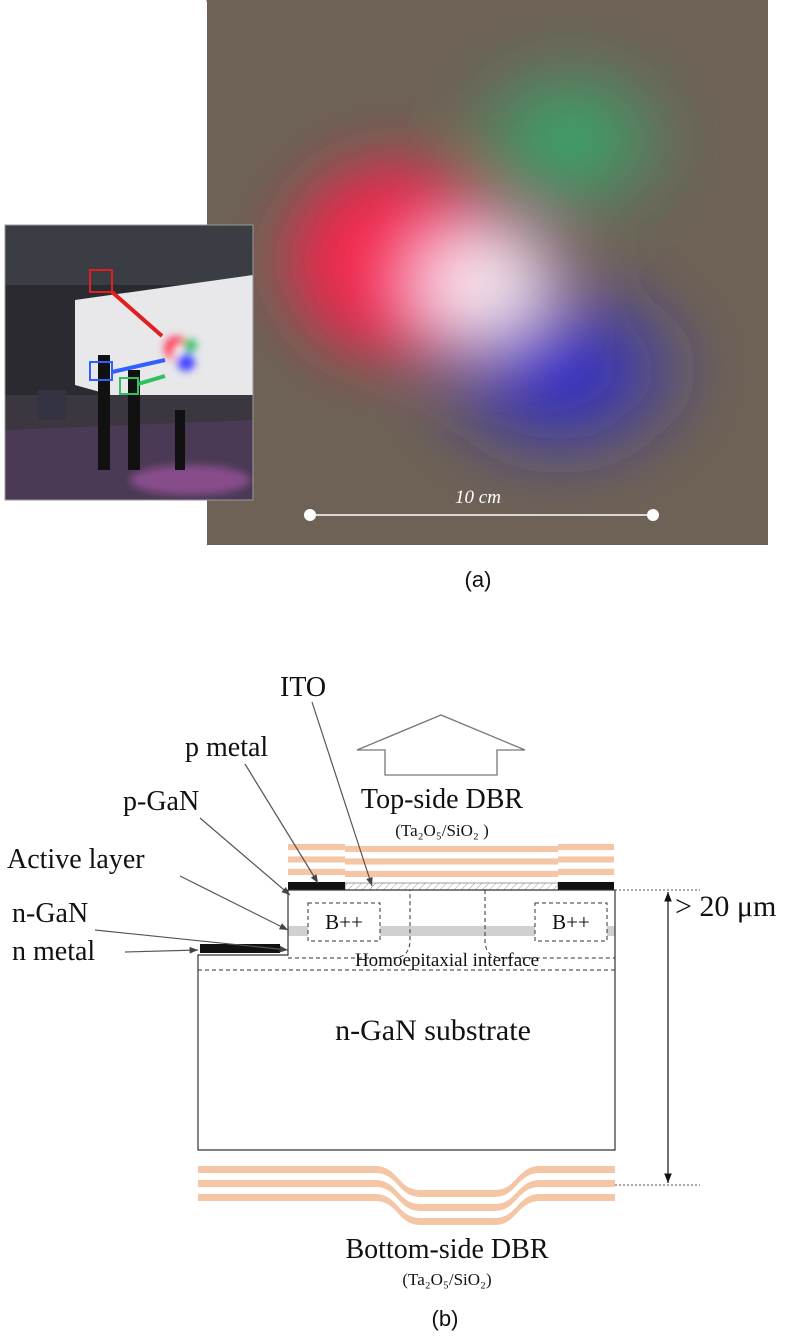 This screenshot has width=800, height=1339. Describe the element at coordinates (76, 859) in the screenshot. I see `callout-label: Active layer` at that location.